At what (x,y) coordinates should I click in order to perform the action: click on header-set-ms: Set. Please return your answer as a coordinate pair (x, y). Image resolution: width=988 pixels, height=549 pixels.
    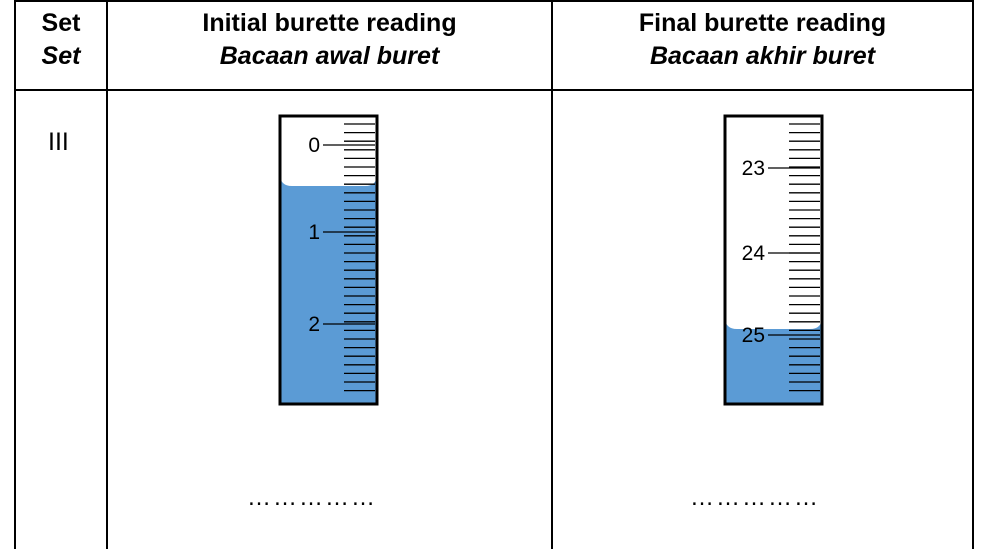
    Looking at the image, I should click on (61, 56).